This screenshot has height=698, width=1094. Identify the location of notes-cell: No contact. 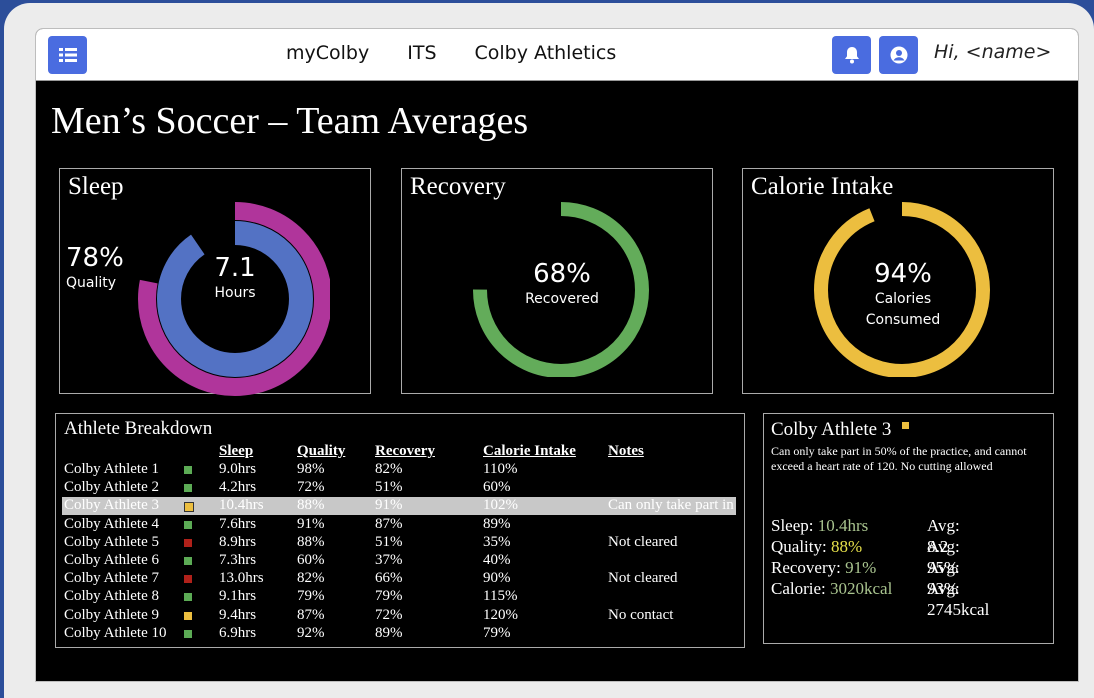
(641, 614).